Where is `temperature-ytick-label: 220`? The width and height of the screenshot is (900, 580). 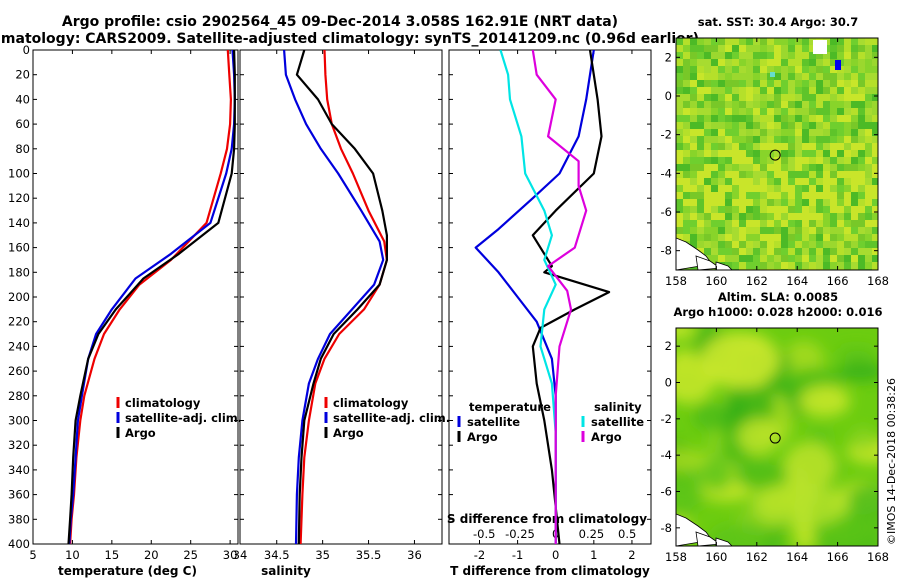 temperature-ytick-label: 220 is located at coordinates (19, 322).